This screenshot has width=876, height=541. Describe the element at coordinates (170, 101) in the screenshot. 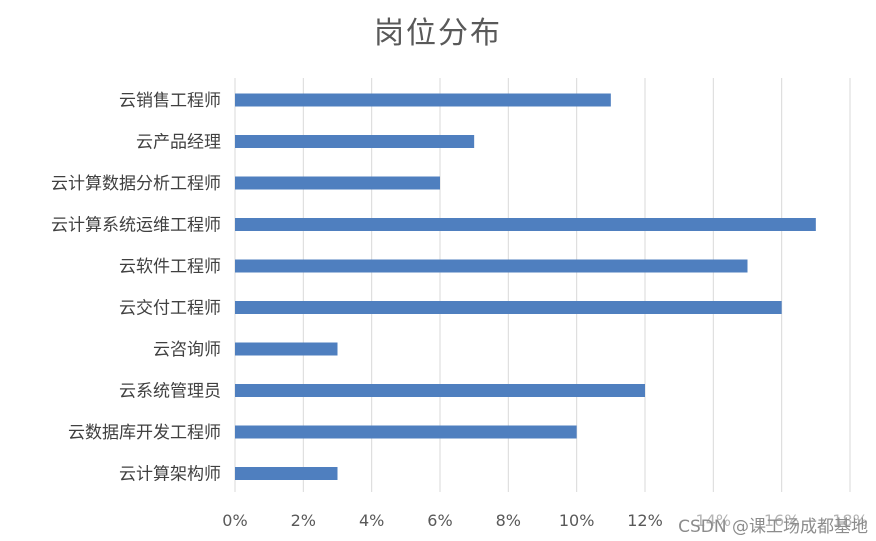

I see `category-label: 云销售工程师` at that location.